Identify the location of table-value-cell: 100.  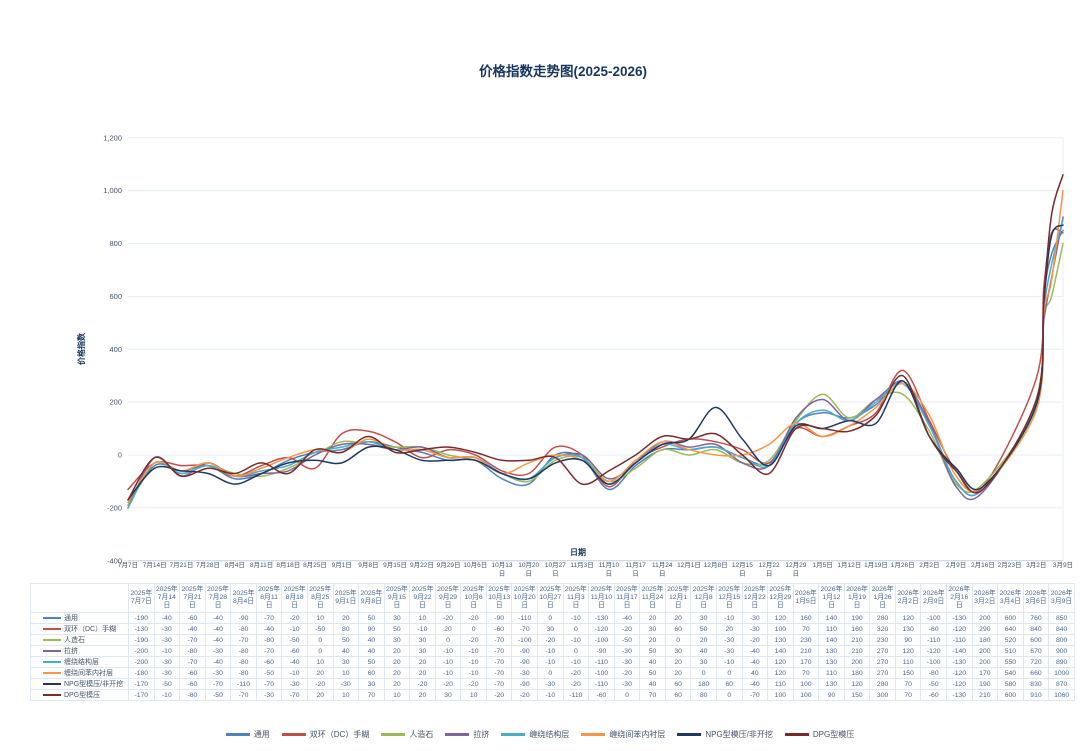
(780, 629).